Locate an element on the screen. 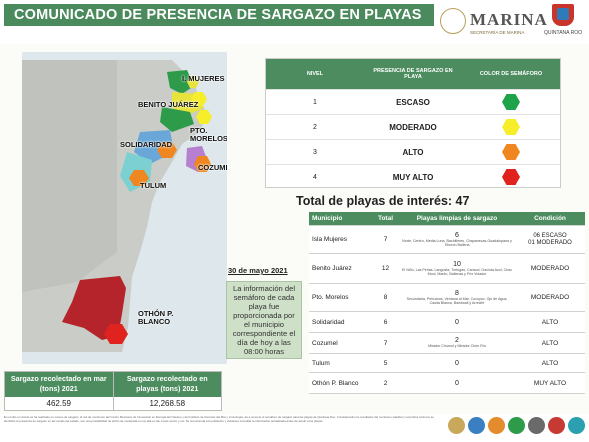  yellow-hexagon-icon is located at coordinates (511, 127).